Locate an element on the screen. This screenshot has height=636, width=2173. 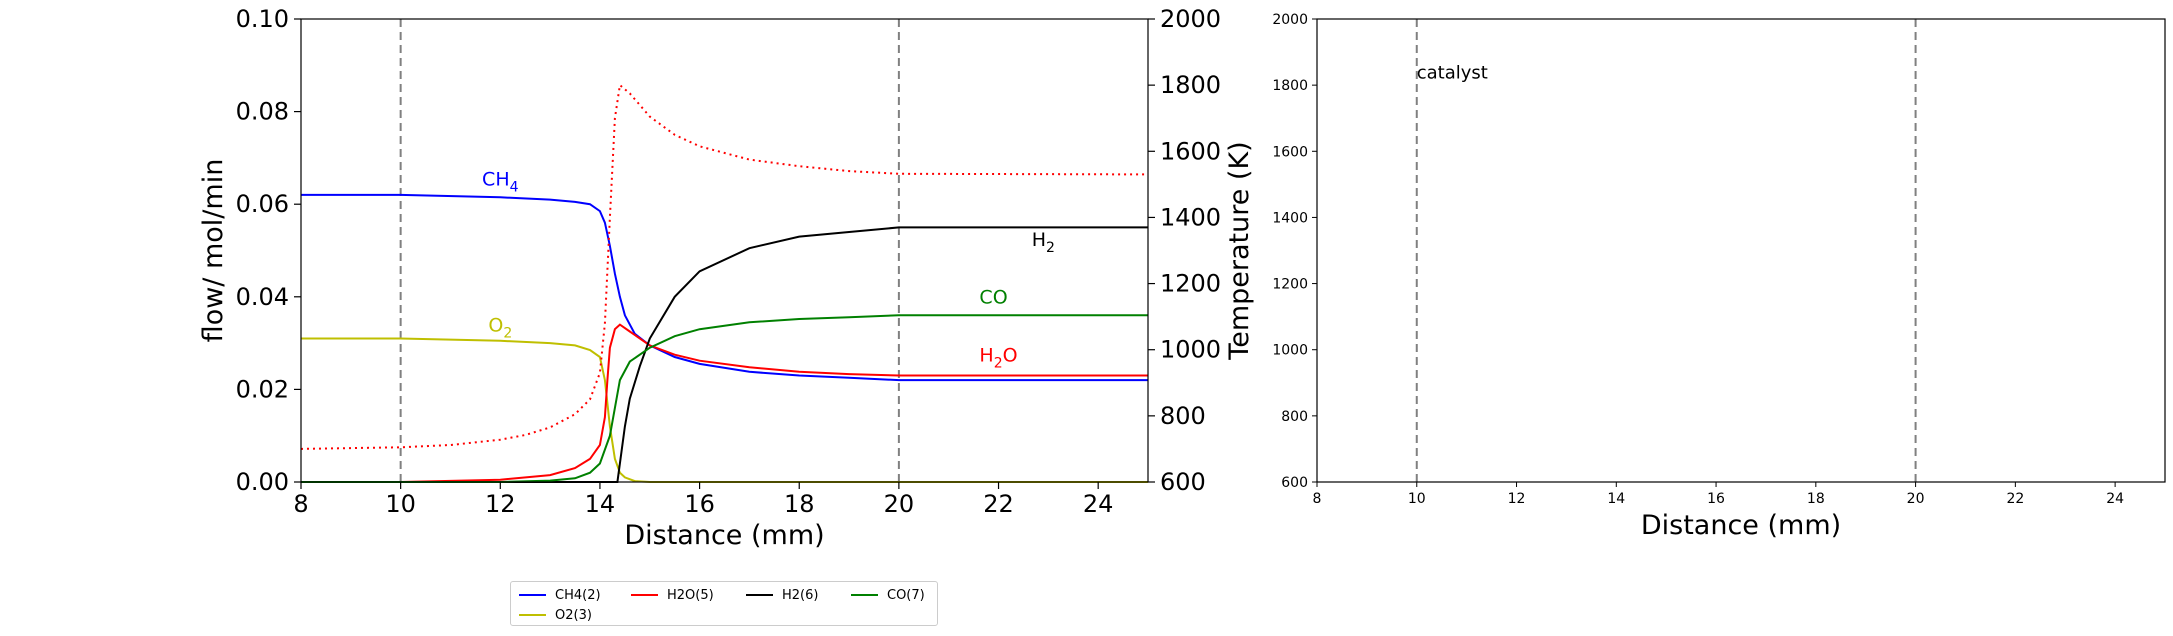
y2-tick-label: 1000 is located at coordinates (1190, 350).